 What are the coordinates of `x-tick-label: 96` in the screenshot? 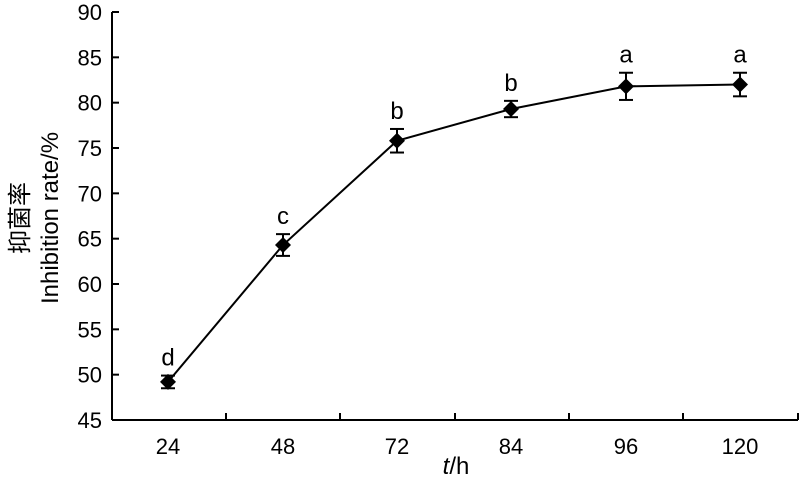 It's located at (626, 446).